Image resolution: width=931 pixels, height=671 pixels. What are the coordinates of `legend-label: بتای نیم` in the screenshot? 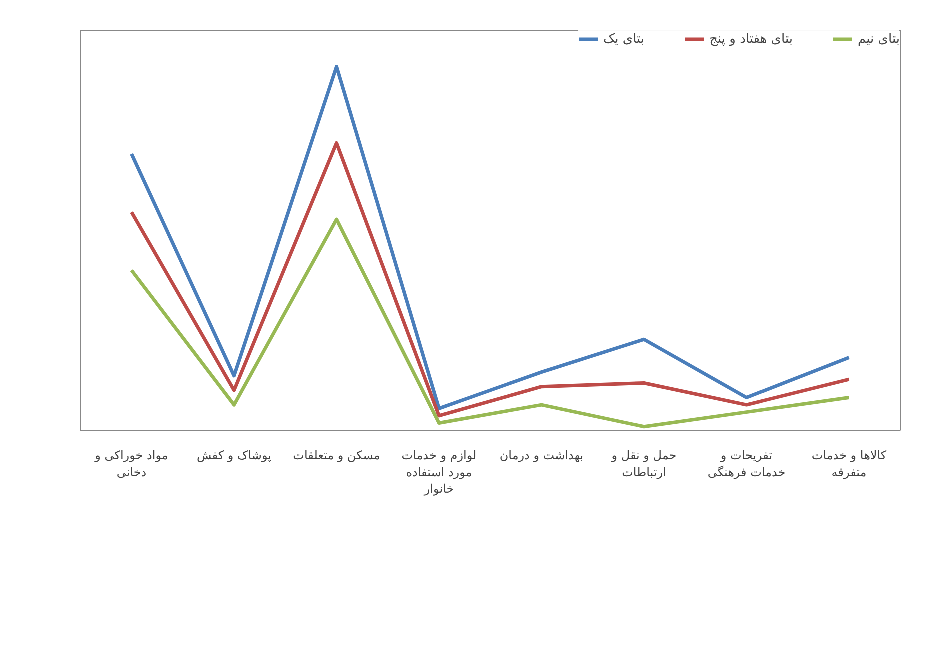 It's located at (879, 39).